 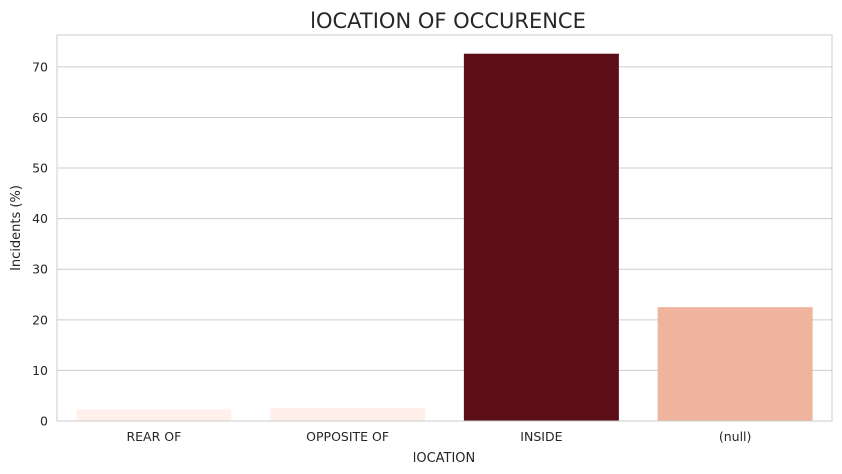 I want to click on x-axis-ticks: REAR OF OPPOSITE OF INSIDE (null), so click(x=438, y=436).